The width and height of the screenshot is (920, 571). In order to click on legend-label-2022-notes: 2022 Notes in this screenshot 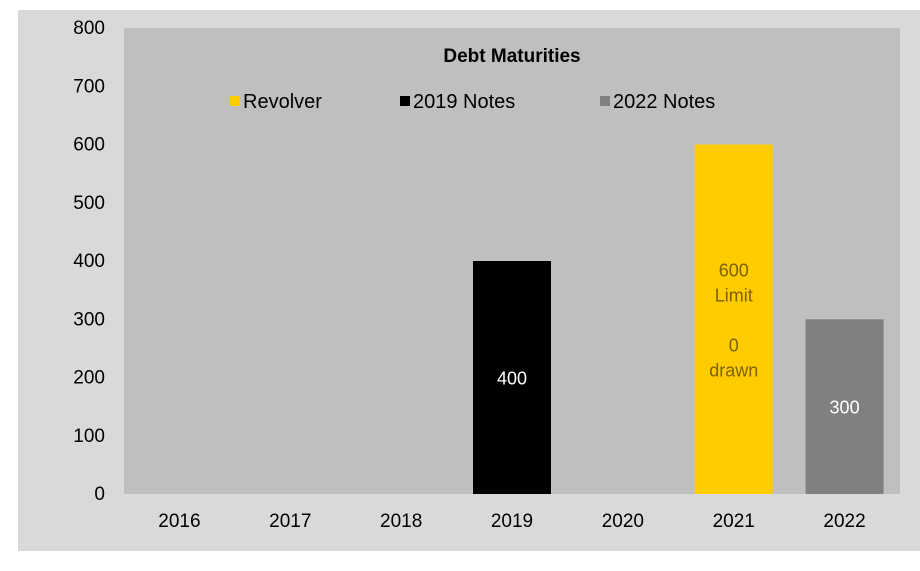, I will do `click(664, 102)`.